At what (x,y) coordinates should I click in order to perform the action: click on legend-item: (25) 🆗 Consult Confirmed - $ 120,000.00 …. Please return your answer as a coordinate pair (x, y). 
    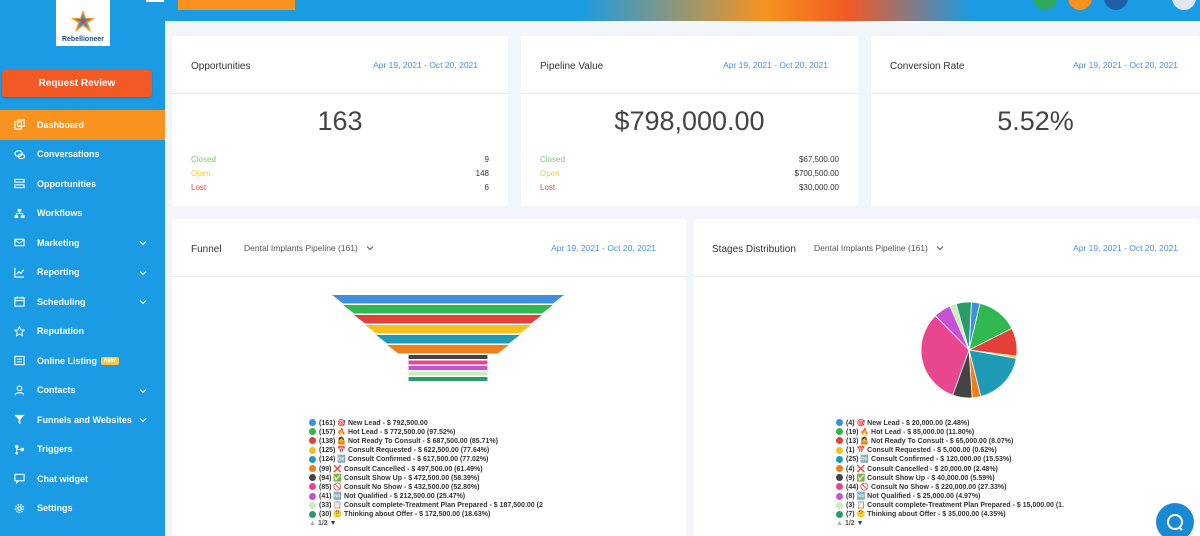
    Looking at the image, I should click on (950, 459).